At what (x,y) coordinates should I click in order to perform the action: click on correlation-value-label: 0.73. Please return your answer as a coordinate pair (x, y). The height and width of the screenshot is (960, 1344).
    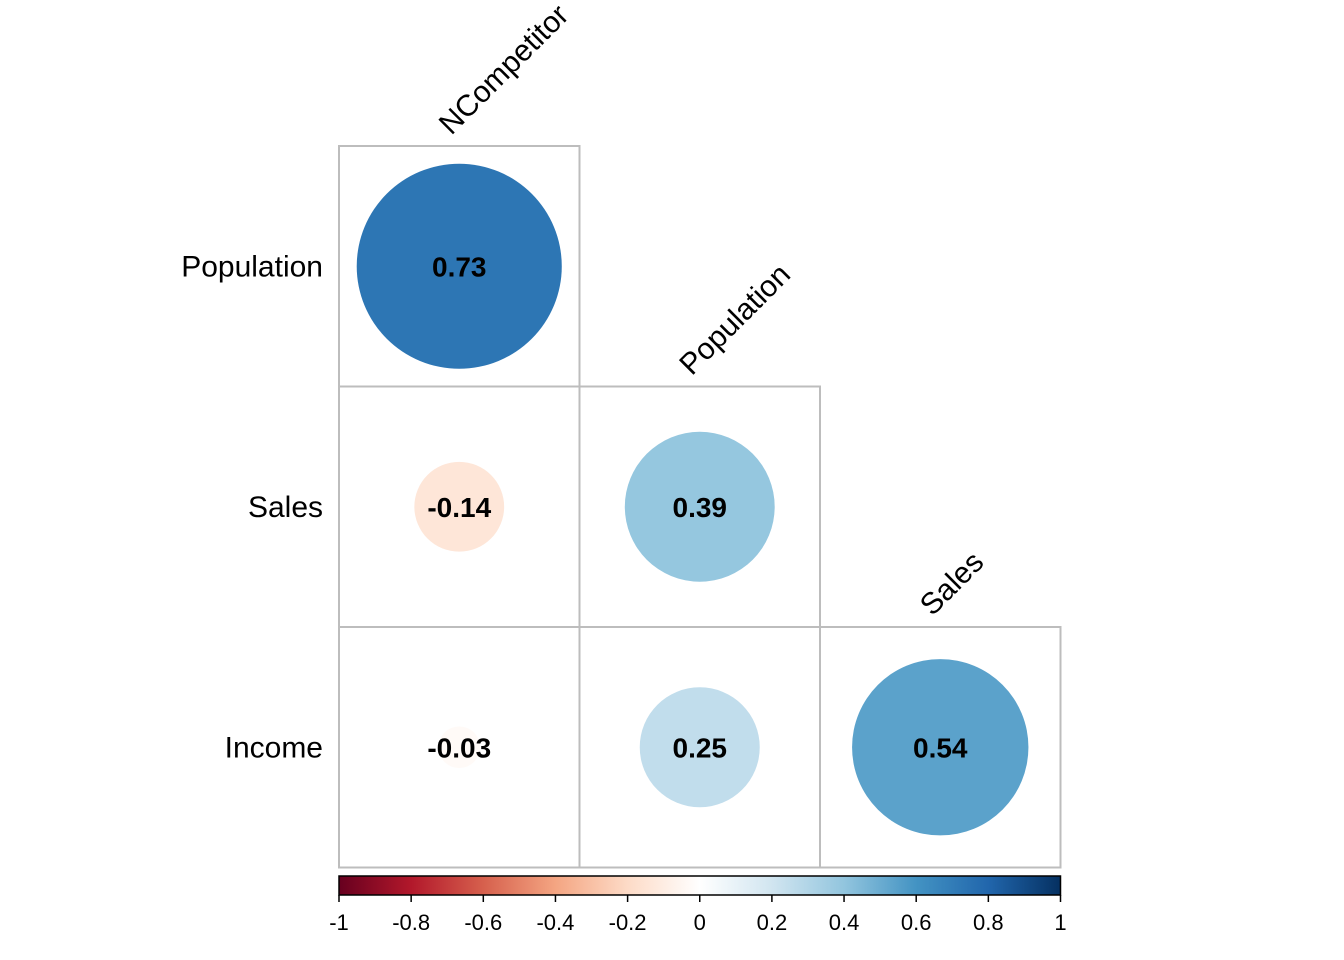
    Looking at the image, I should click on (459, 266).